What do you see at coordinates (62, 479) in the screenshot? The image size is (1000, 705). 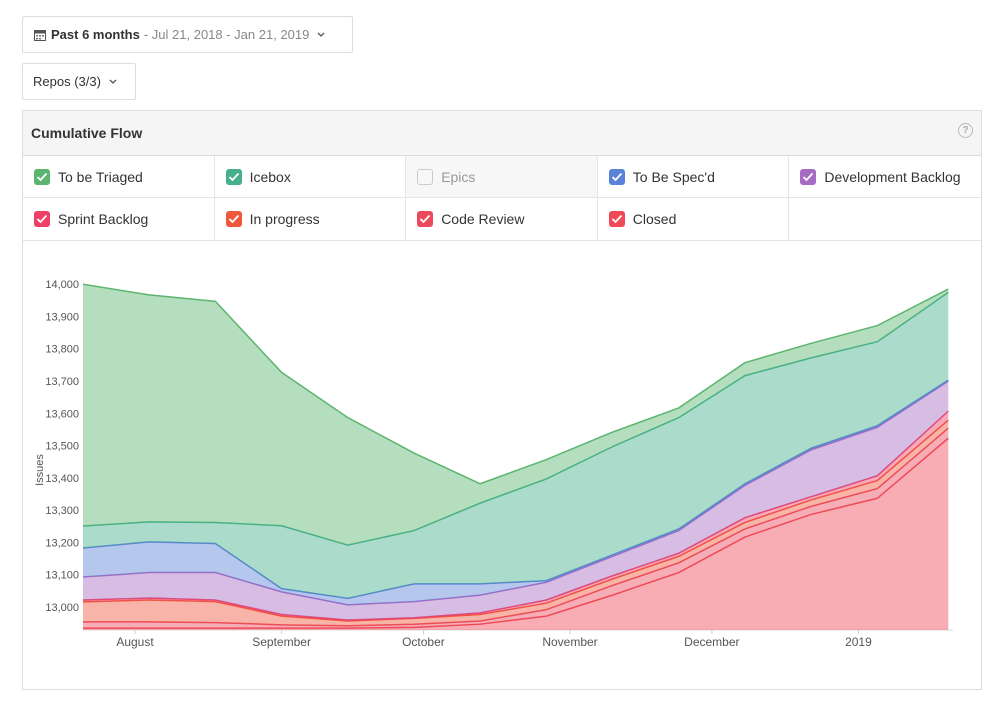 I see `y-tick-label: 13,400` at bounding box center [62, 479].